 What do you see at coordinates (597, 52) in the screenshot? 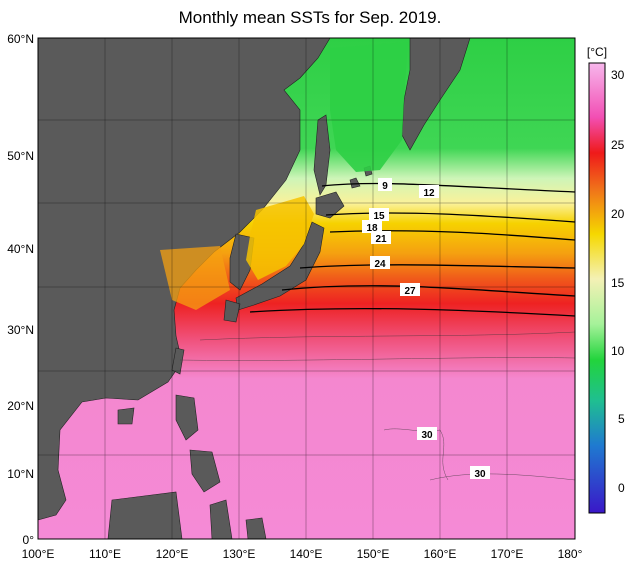
I see `colorbar-unit: [°C]` at bounding box center [597, 52].